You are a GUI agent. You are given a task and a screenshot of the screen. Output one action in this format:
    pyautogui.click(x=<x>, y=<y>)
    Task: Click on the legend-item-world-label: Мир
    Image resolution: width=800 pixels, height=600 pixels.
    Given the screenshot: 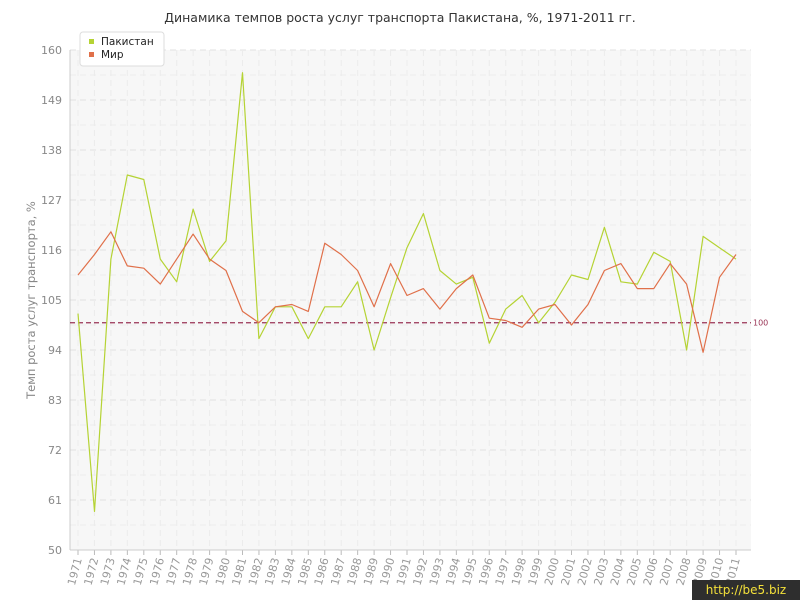 What is the action you would take?
    pyautogui.click(x=112, y=55)
    